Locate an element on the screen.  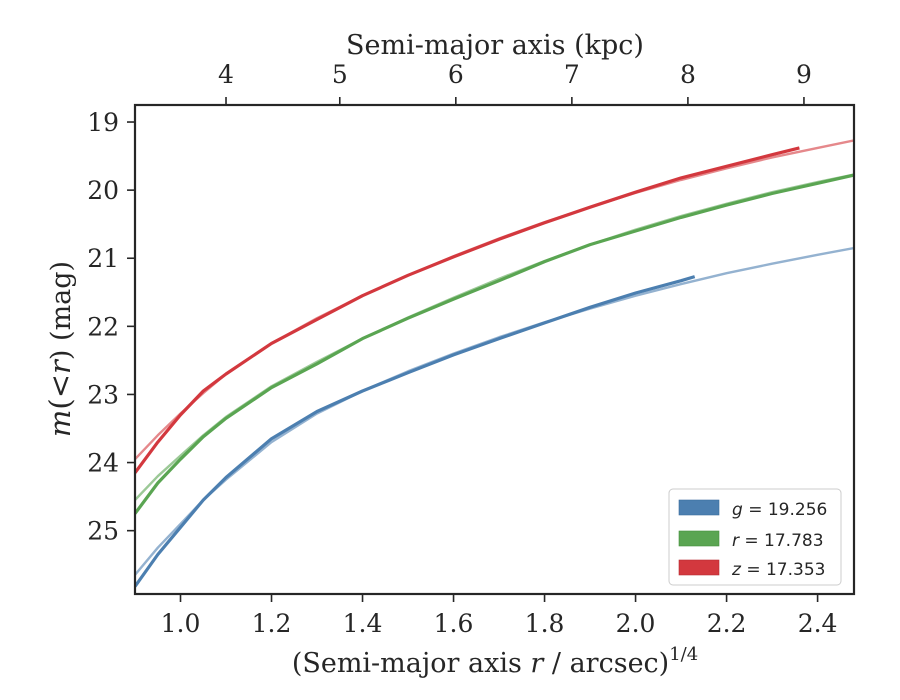
x-tick-label: 1.8 is located at coordinates (545, 623).